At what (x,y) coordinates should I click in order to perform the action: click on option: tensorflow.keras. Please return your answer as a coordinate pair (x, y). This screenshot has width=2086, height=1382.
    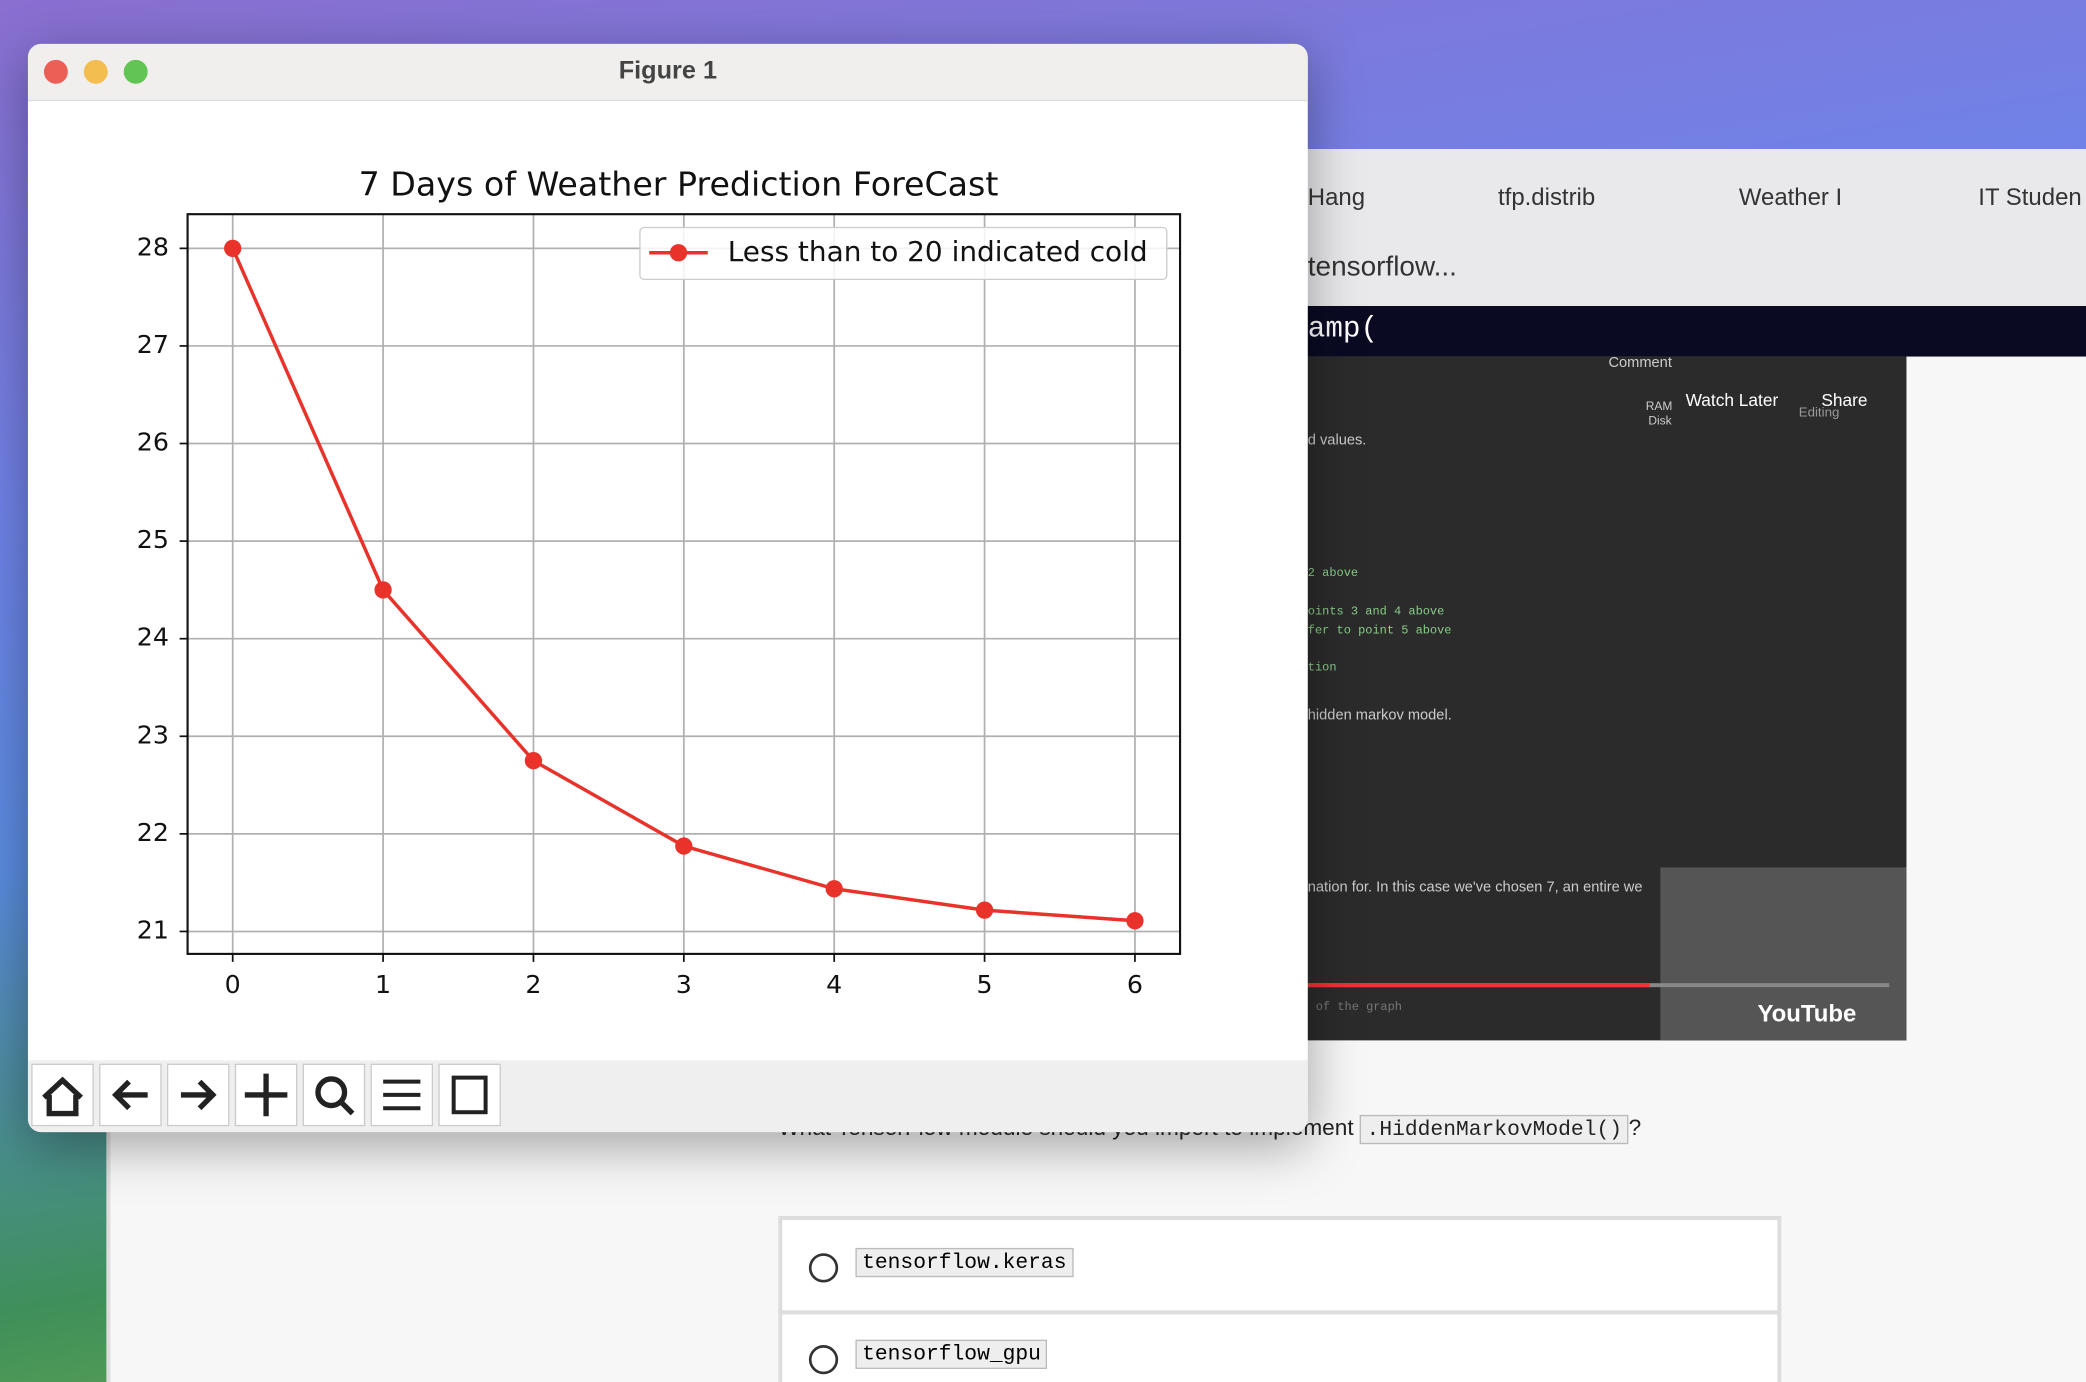
    Looking at the image, I should click on (964, 1262).